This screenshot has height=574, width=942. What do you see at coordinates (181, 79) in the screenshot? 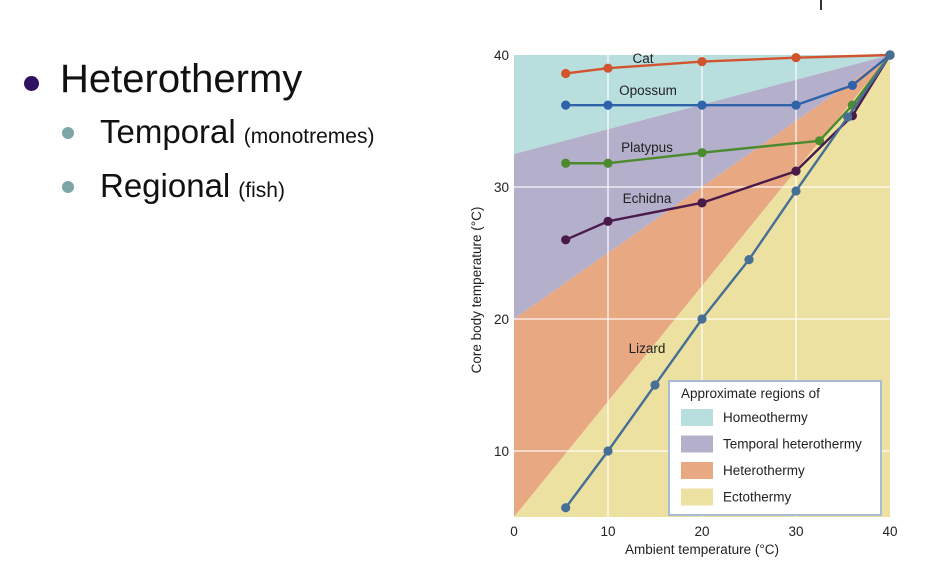
I see `bullet-text: Heterothermy` at bounding box center [181, 79].